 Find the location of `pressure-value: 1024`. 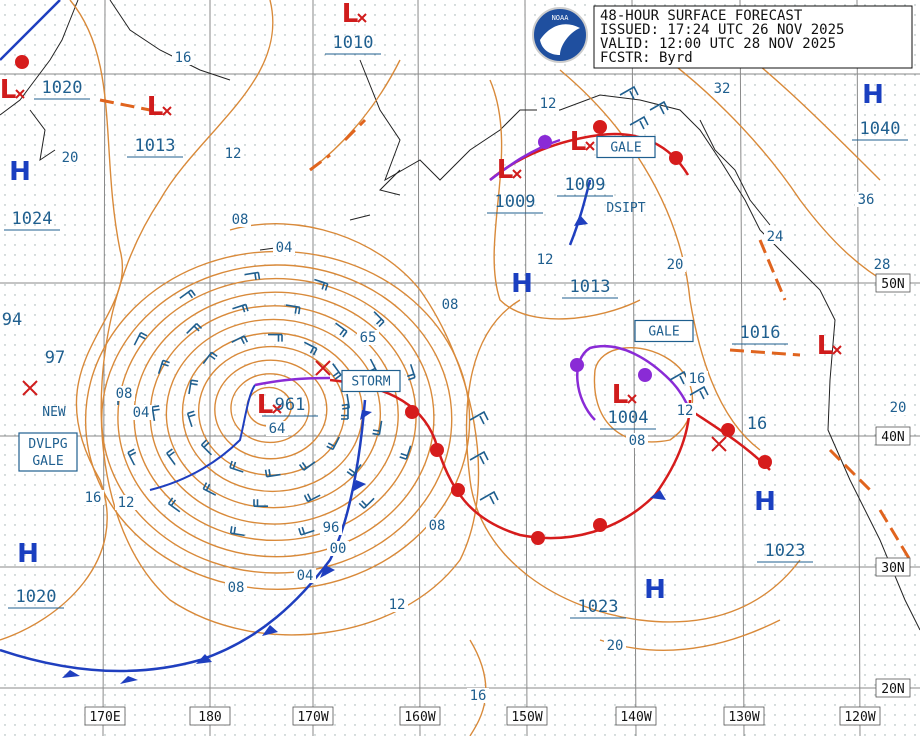

pressure-value: 1024 is located at coordinates (32, 219).